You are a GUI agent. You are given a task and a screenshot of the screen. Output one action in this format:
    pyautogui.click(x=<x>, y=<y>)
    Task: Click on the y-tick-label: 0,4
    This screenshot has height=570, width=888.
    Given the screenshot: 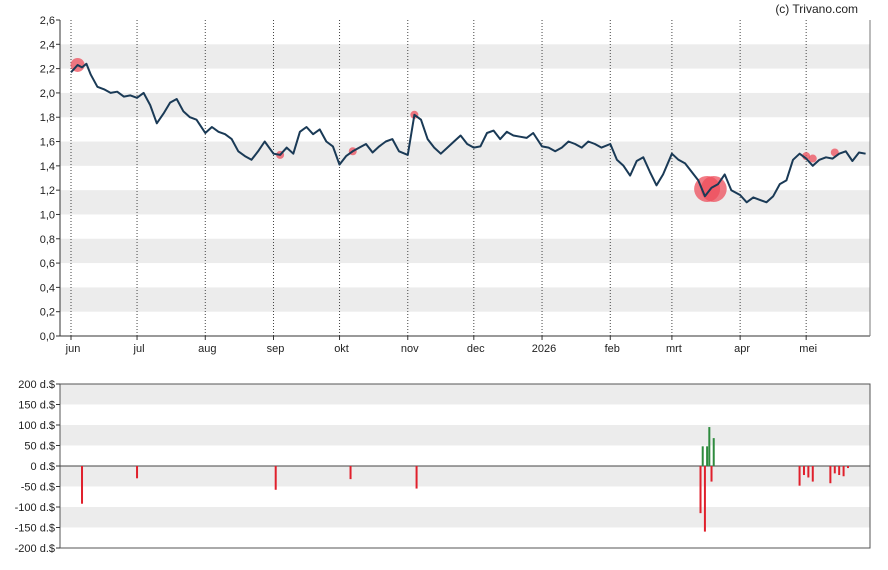 What is the action you would take?
    pyautogui.click(x=47, y=288)
    